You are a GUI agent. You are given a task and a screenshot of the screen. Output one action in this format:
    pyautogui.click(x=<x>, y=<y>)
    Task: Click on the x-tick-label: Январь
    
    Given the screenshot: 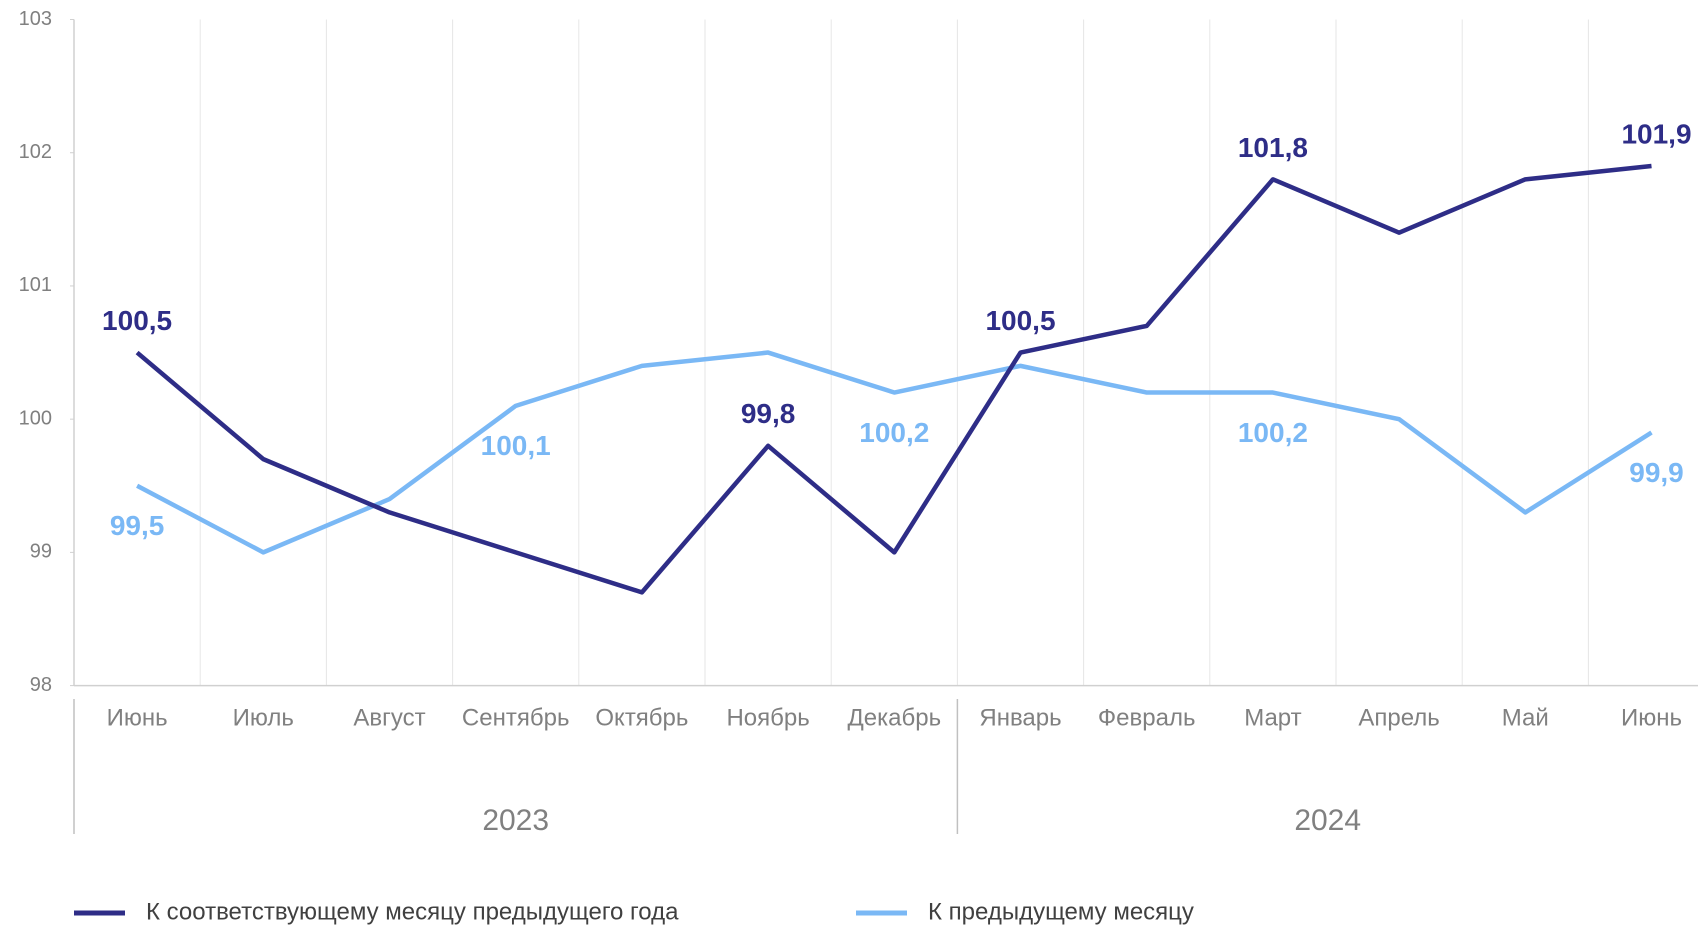 What is the action you would take?
    pyautogui.click(x=1020, y=717)
    